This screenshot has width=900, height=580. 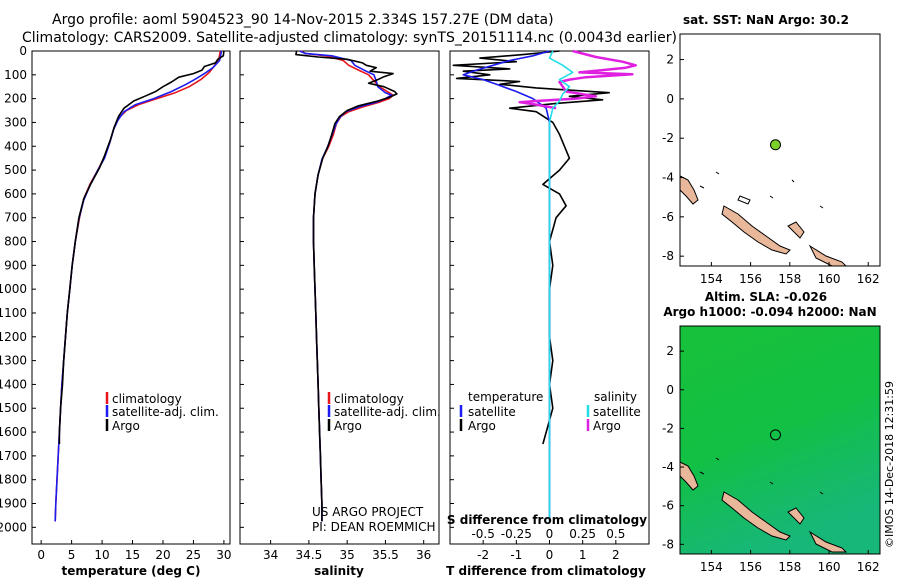 What do you see at coordinates (547, 520) in the screenshot?
I see `s-difference-axis-label: S difference from climatology` at bounding box center [547, 520].